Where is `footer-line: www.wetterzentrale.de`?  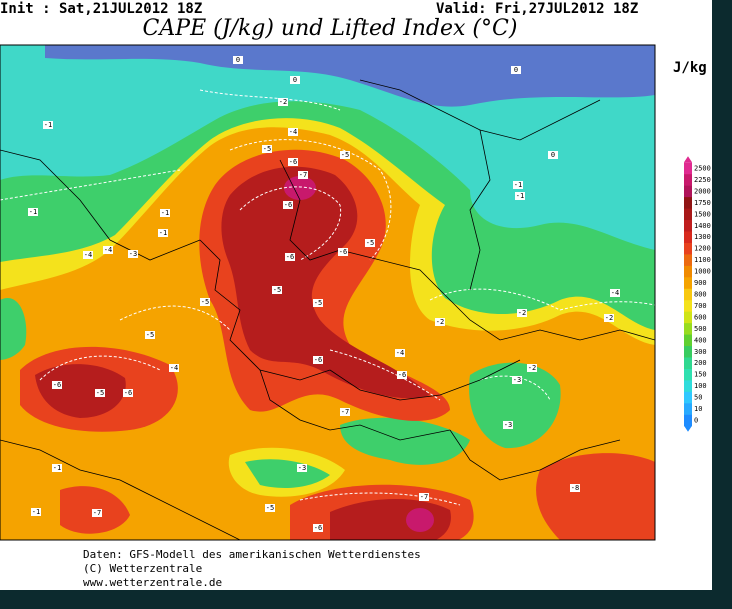 footer-line: www.wetterzentrale.de is located at coordinates (152, 582).